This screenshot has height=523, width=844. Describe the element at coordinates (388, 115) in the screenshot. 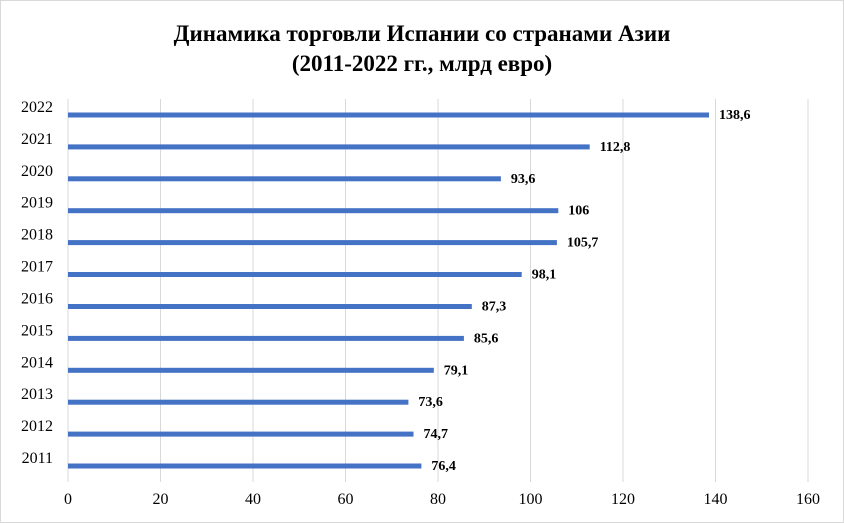

I see `bar-2022` at that location.